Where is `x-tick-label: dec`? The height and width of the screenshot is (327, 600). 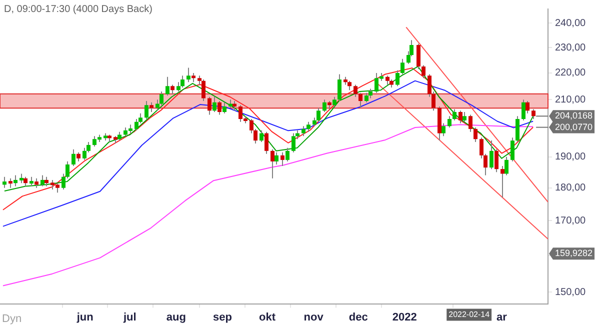 x-tick-label: dec is located at coordinates (358, 317).